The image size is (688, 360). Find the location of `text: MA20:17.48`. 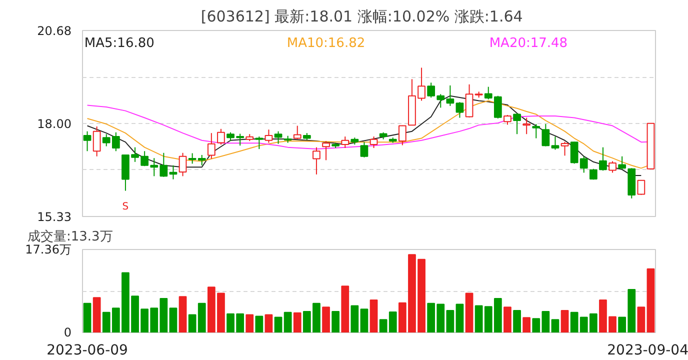

text: MA20:17.48 is located at coordinates (528, 44).